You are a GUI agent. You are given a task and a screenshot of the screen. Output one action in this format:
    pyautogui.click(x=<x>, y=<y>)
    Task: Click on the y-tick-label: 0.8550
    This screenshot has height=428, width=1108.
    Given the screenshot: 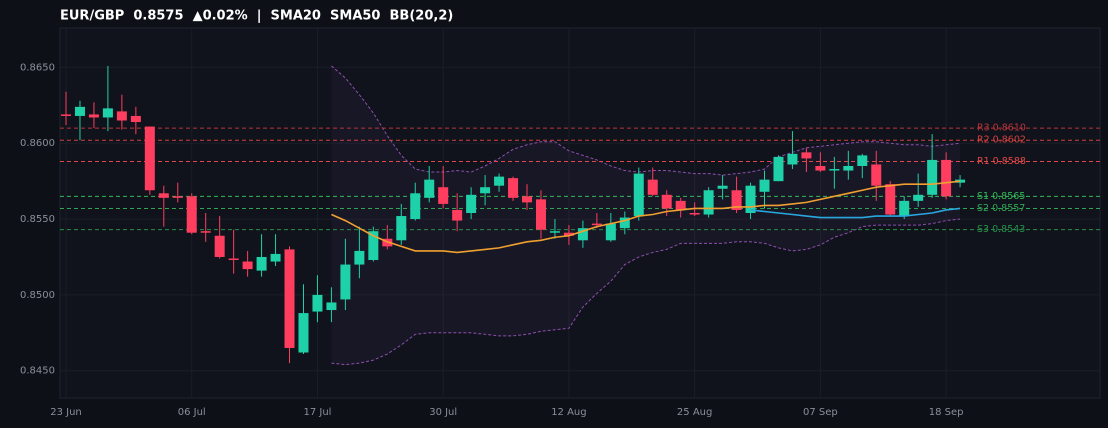 What is the action you would take?
    pyautogui.click(x=37, y=219)
    